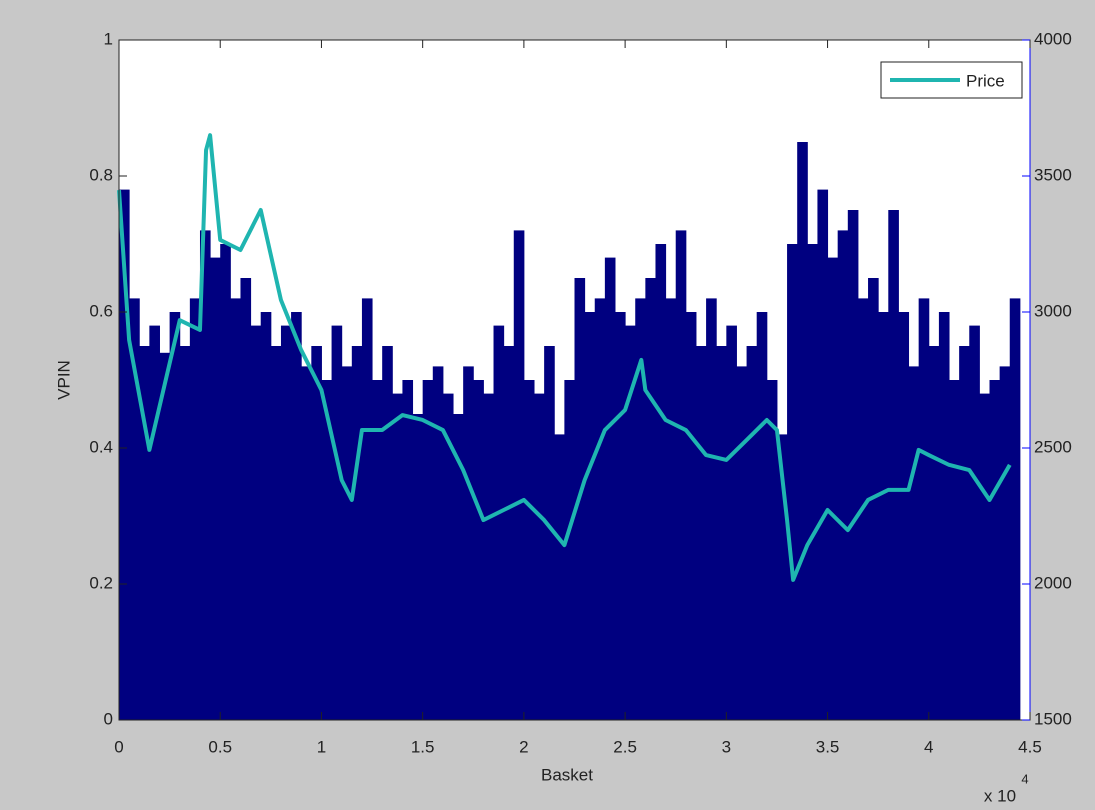  I want to click on y-tick-label: 0.4, so click(101, 446).